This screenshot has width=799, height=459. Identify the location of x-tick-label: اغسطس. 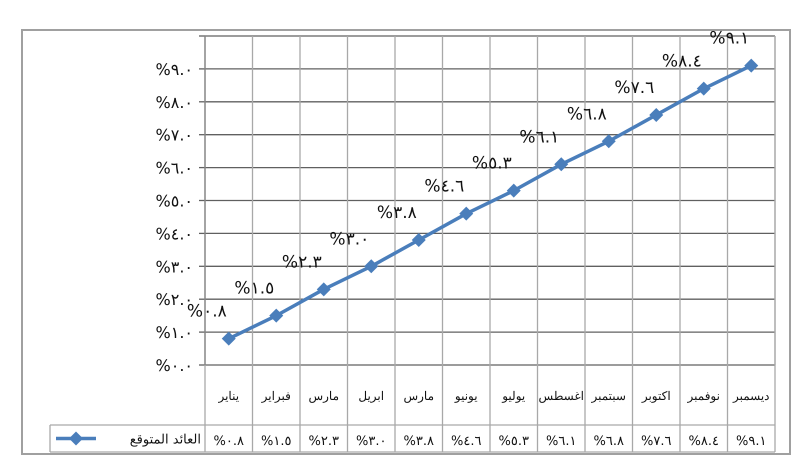
(561, 396).